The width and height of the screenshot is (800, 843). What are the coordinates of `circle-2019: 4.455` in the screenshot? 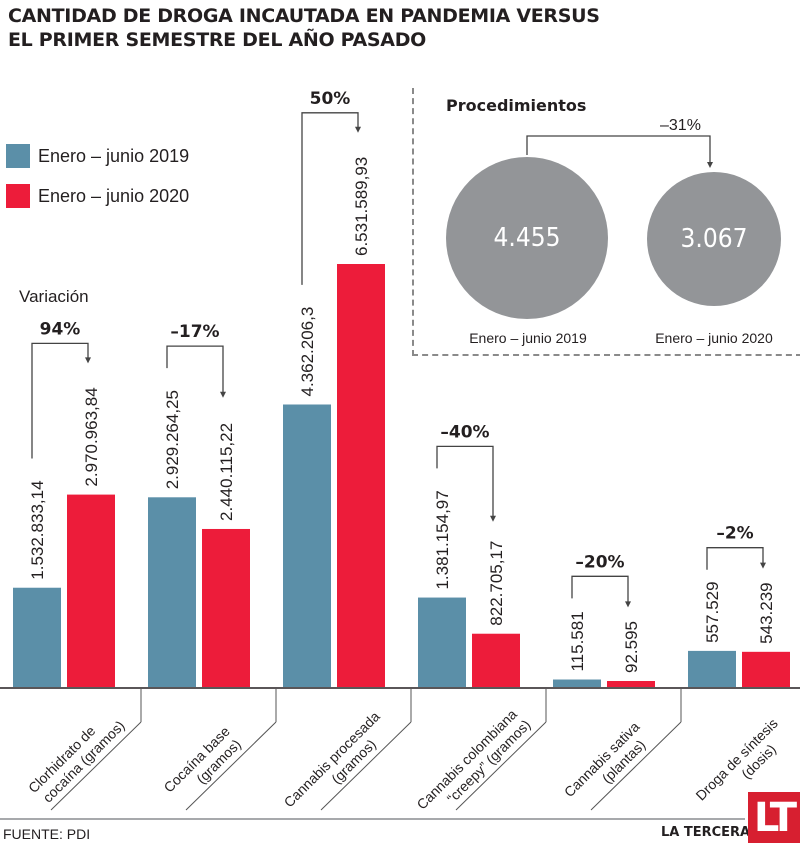 It's located at (527, 238).